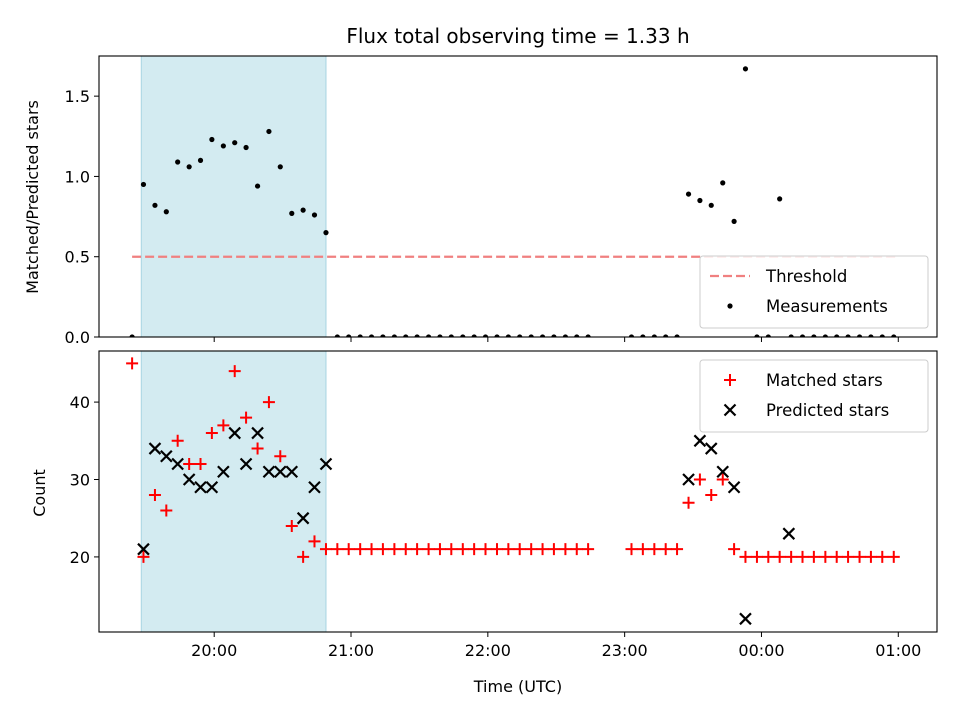  Describe the element at coordinates (80, 480) in the screenshot. I see `y-tick-label: 30` at that location.